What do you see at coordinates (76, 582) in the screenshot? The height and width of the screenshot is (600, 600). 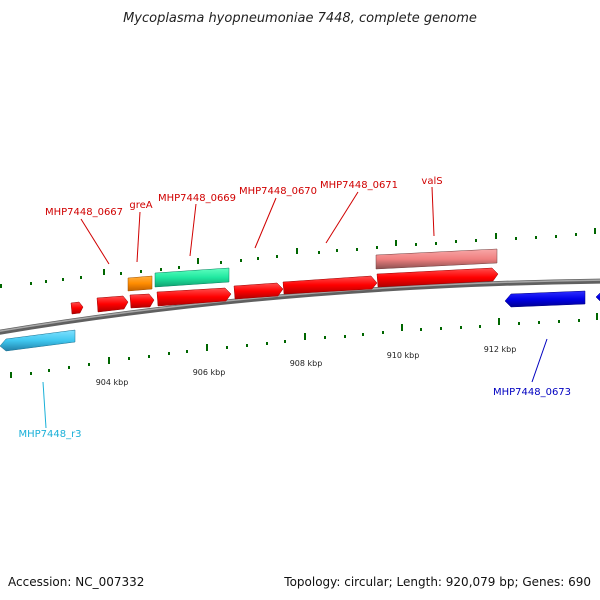 I see `accession-text: Accession: NC_007332` at bounding box center [76, 582].